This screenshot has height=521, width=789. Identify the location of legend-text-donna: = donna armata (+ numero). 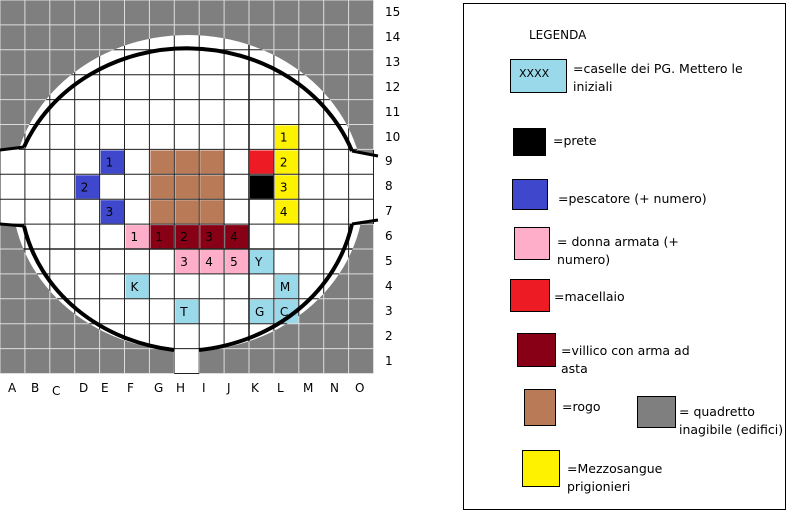
(618, 250).